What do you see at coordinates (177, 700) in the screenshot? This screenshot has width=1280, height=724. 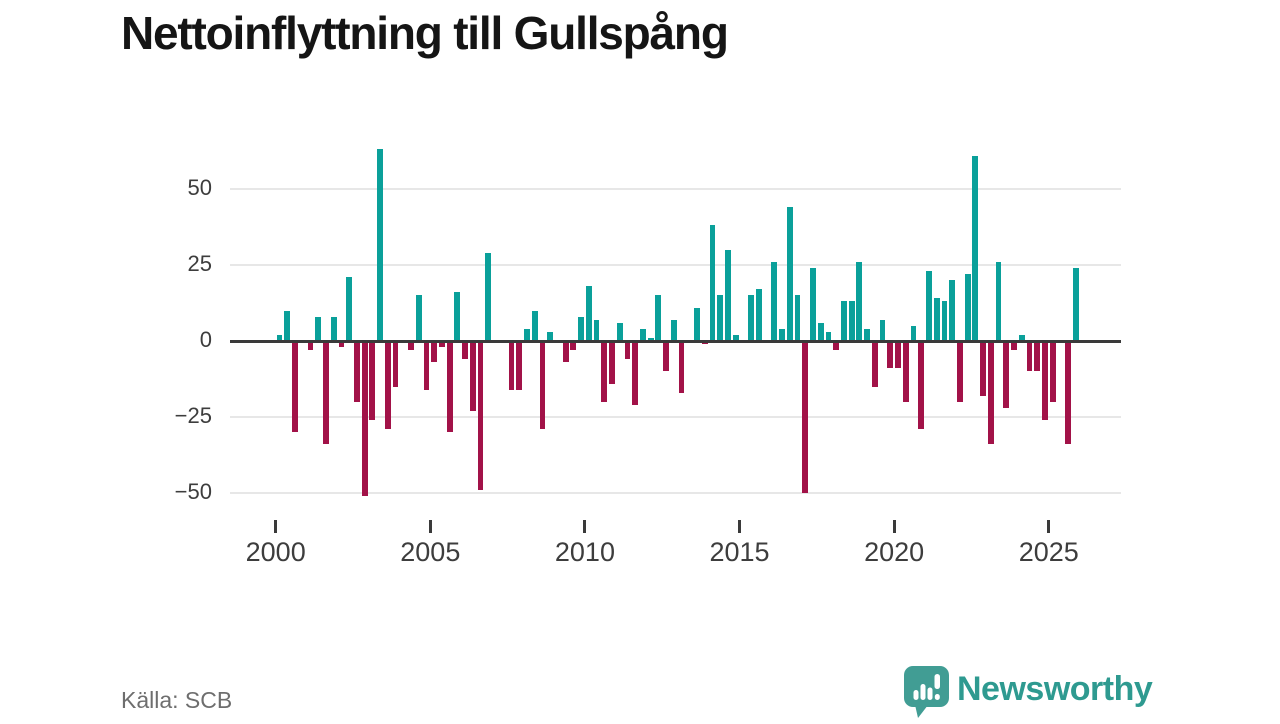 I see `source-text: Källa: SCB` at bounding box center [177, 700].